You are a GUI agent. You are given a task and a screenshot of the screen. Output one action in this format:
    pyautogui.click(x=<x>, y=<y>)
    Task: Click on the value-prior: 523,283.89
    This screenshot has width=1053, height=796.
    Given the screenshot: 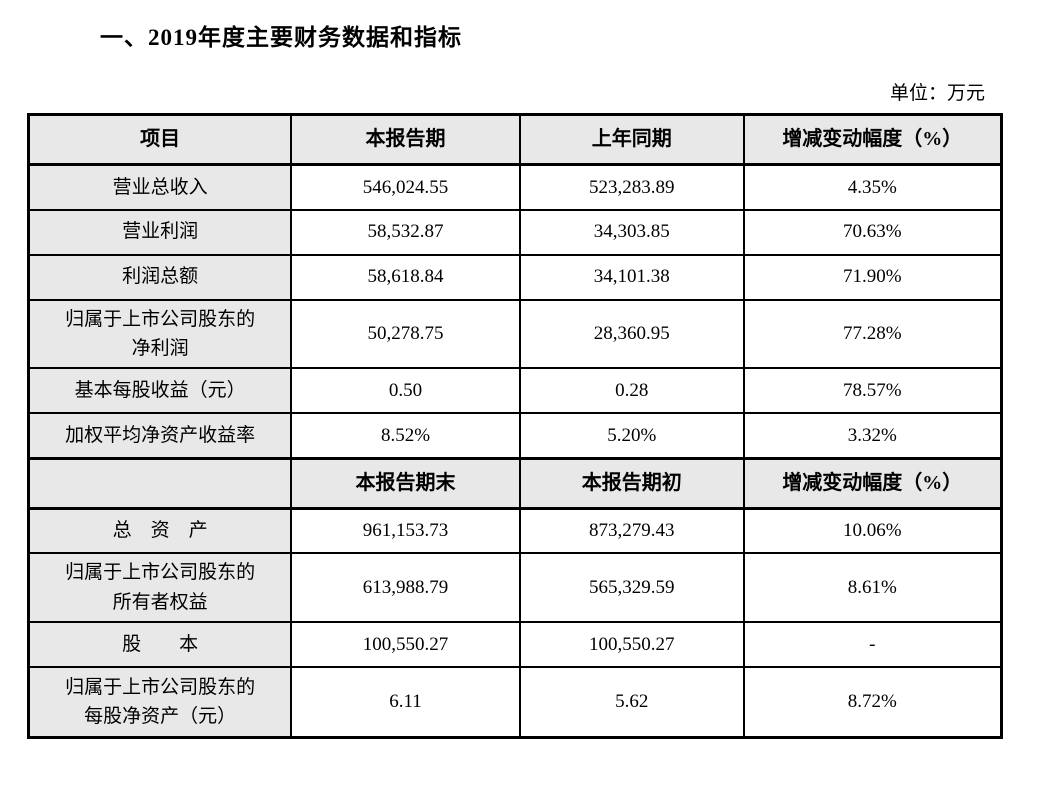 What is the action you would take?
    pyautogui.click(x=631, y=187)
    